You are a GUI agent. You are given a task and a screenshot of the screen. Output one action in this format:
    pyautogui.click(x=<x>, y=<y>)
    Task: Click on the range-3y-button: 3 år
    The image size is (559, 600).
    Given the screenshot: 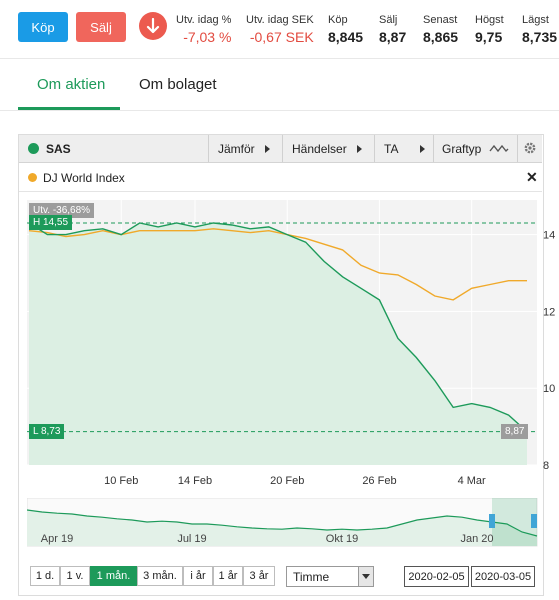 What is the action you would take?
    pyautogui.click(x=259, y=576)
    